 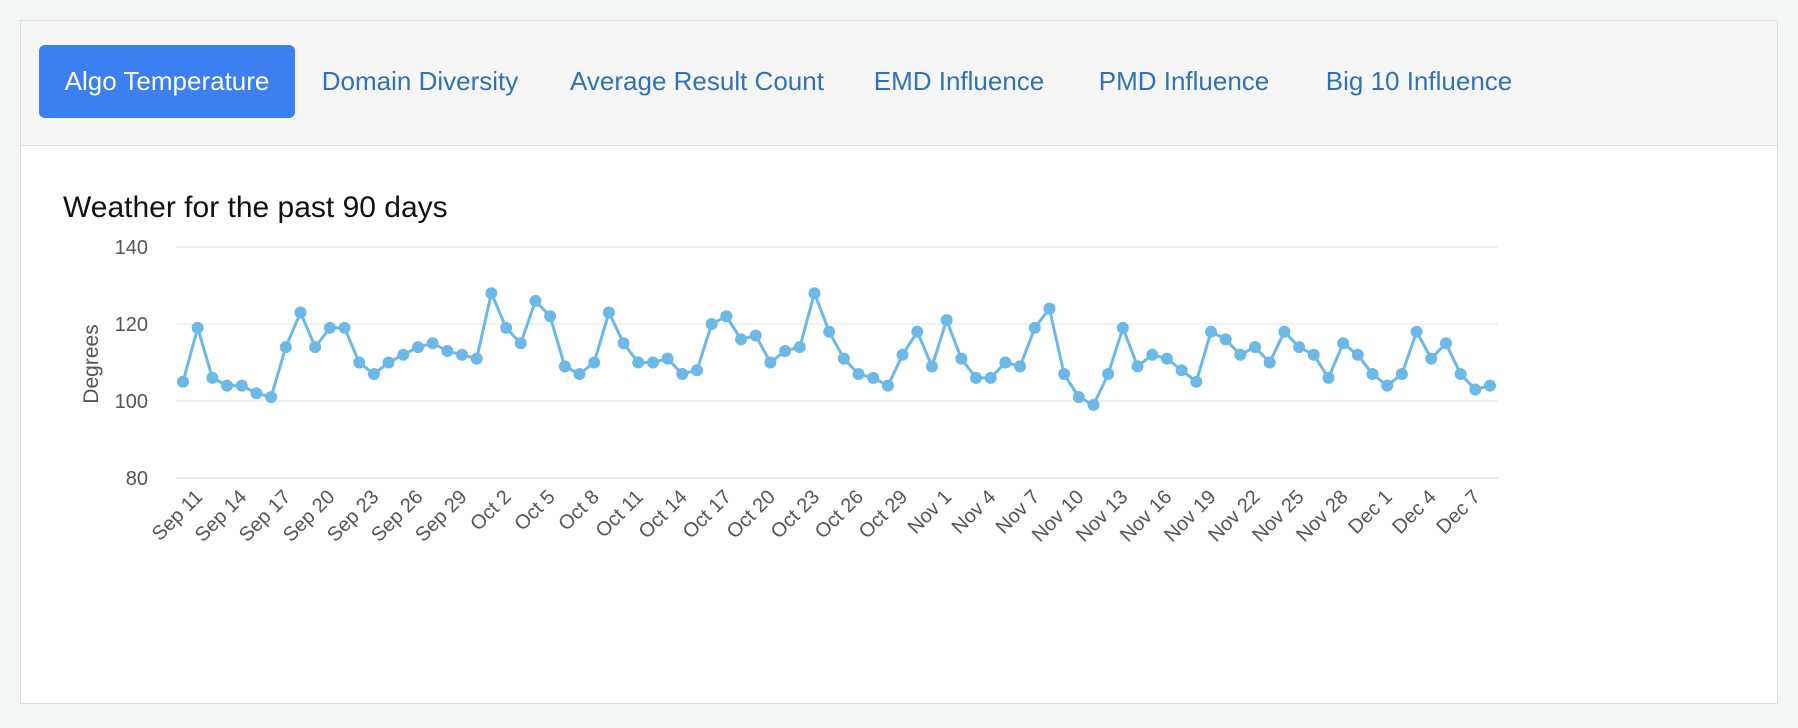 I want to click on tab-domain-diversity: Domain Diversity, so click(x=420, y=81).